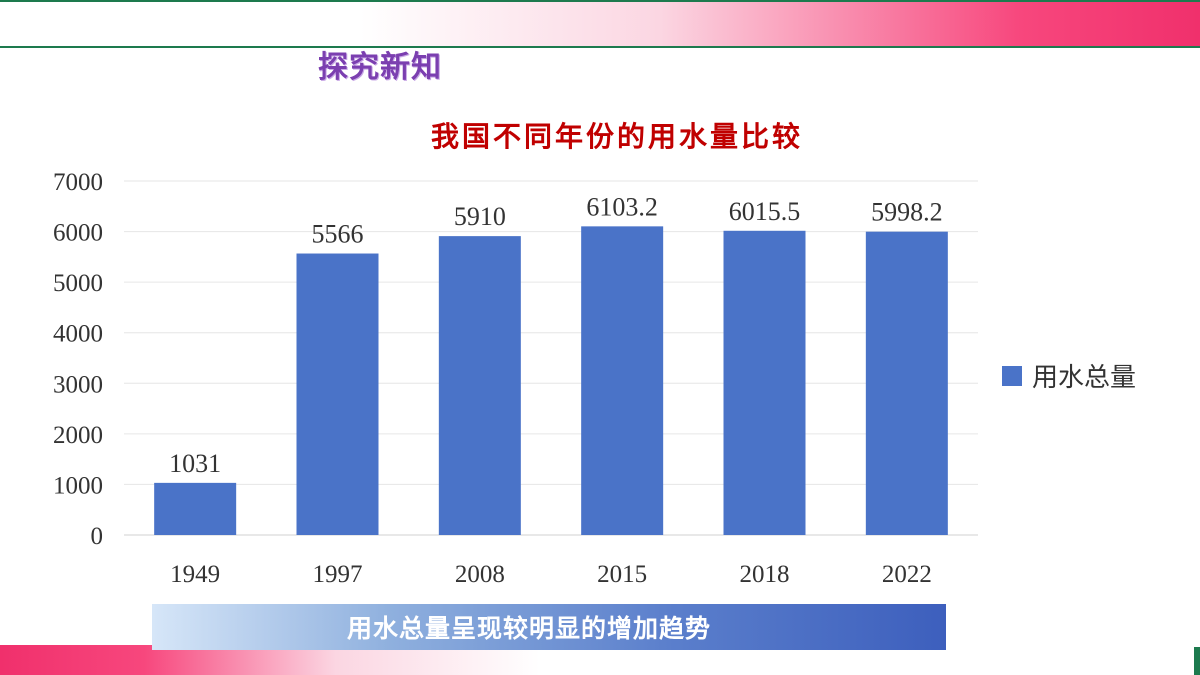 This screenshot has width=1200, height=675. I want to click on y-tick-label: 3000, so click(78, 384).